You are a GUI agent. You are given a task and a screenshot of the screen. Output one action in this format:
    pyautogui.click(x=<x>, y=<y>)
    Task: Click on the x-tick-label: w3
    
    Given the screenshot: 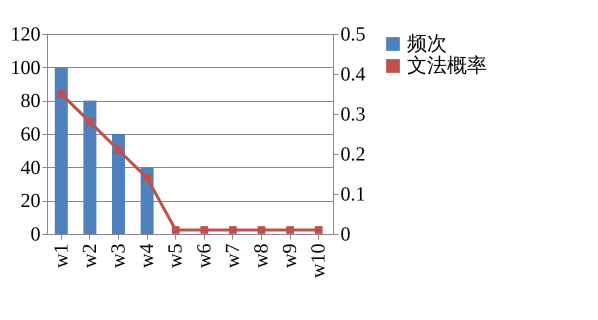 What is the action you would take?
    pyautogui.click(x=119, y=256)
    